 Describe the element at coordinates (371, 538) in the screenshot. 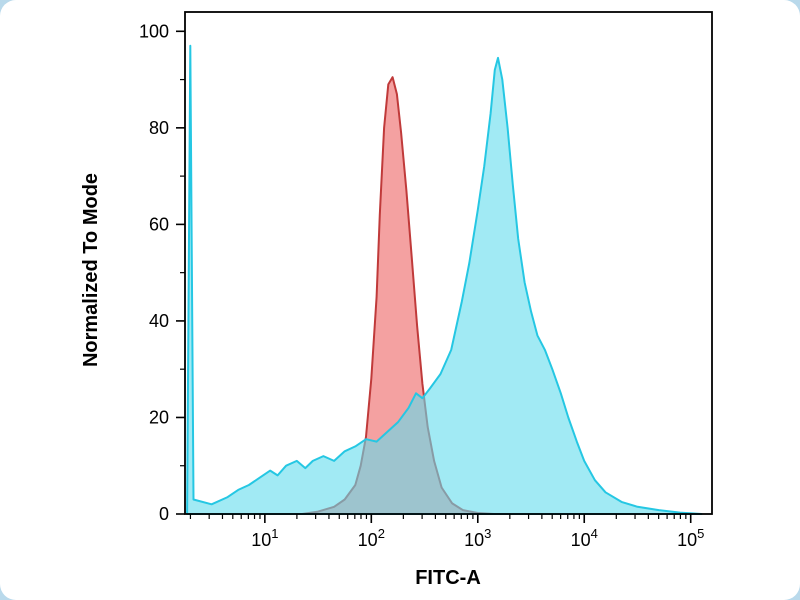

I see `x-tick-label: 10²` at that location.